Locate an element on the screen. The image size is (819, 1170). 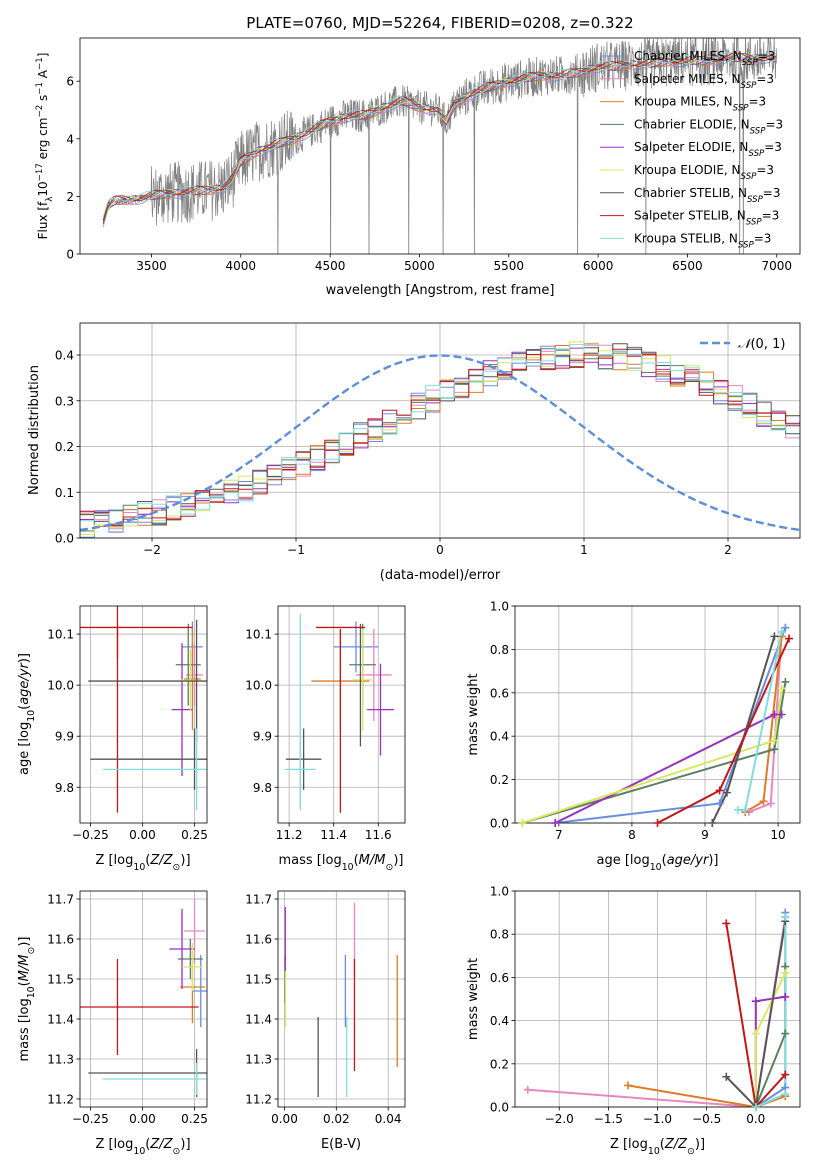
legend-label: 𝒩(0, 1) is located at coordinates (761, 344).